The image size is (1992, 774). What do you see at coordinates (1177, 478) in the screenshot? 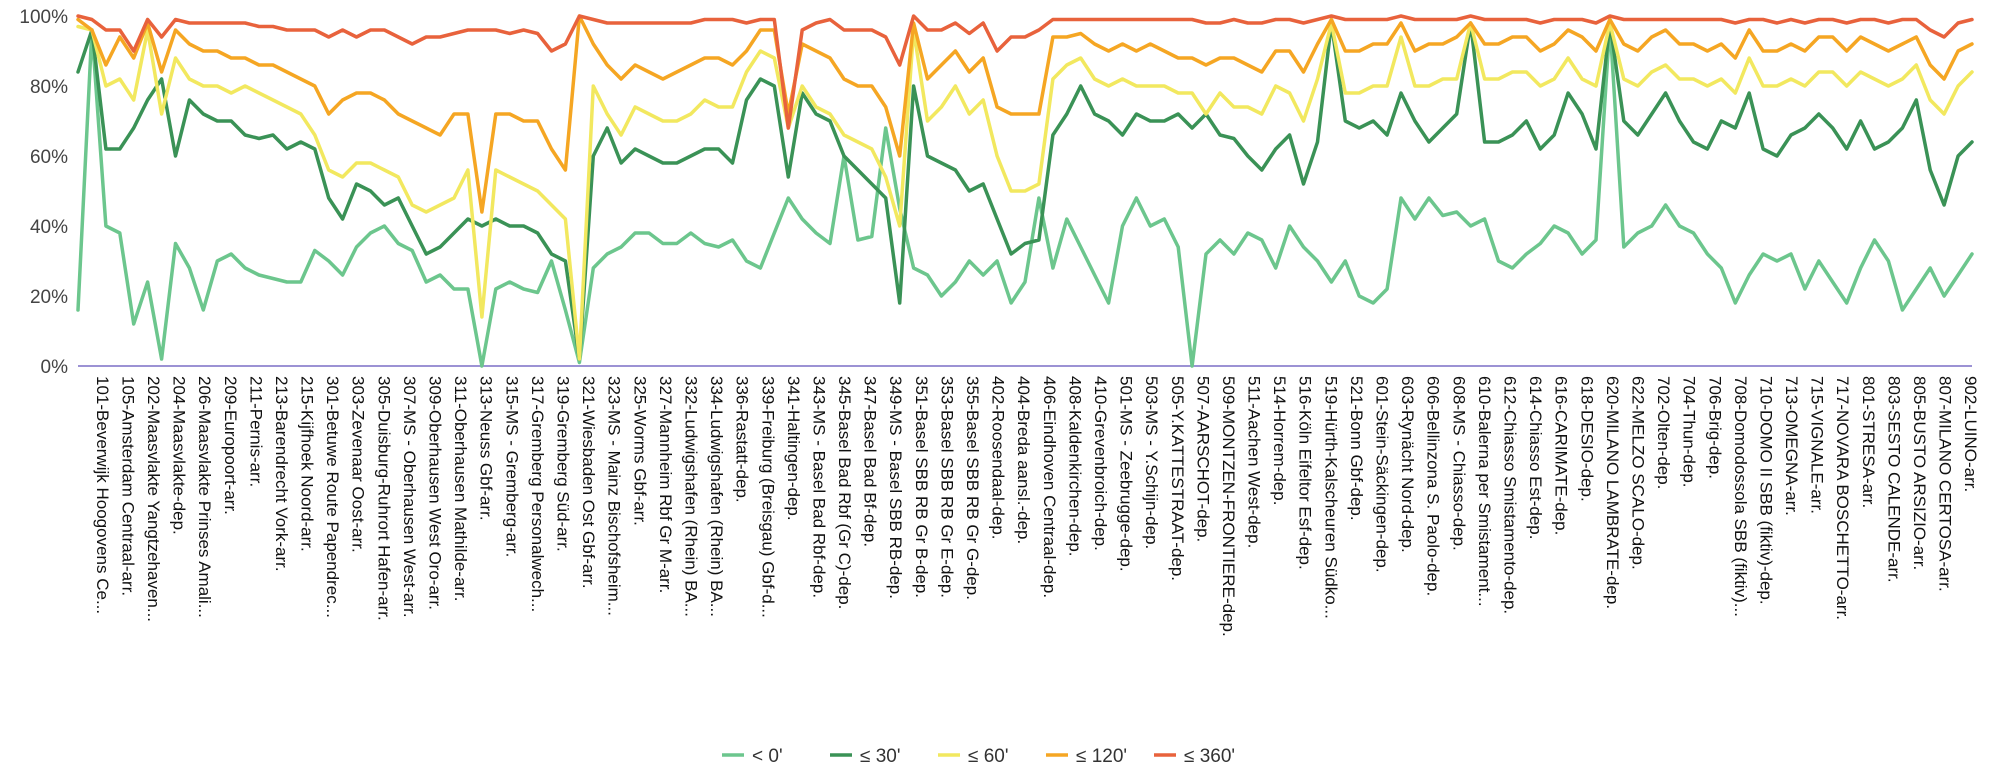
I see `x-tick-label: 505-Y.KATTESTRAAT-dep.` at bounding box center [1177, 478].